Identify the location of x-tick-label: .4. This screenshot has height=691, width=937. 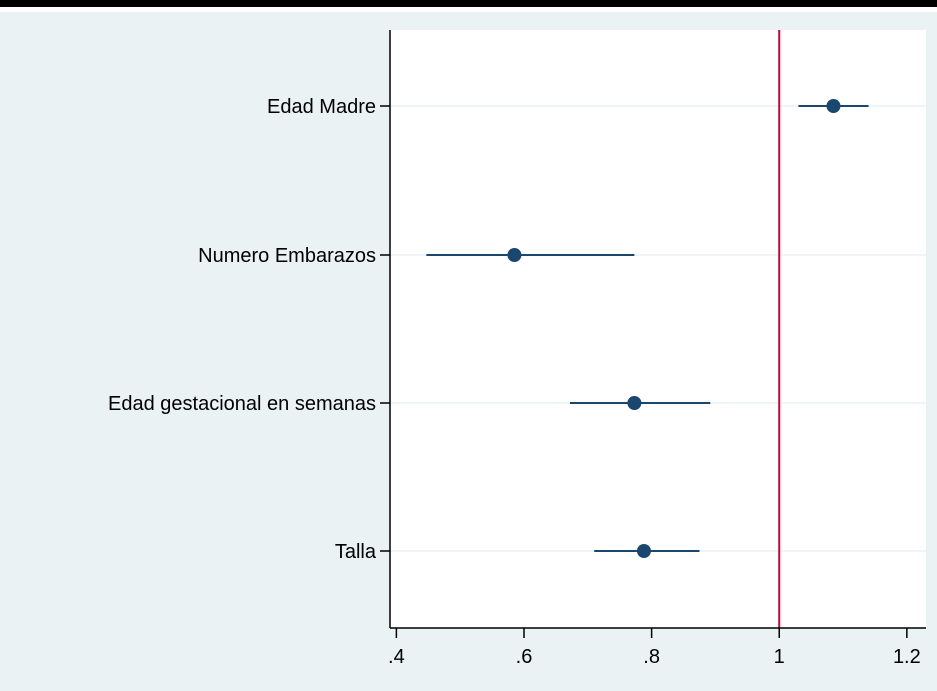
(396, 657).